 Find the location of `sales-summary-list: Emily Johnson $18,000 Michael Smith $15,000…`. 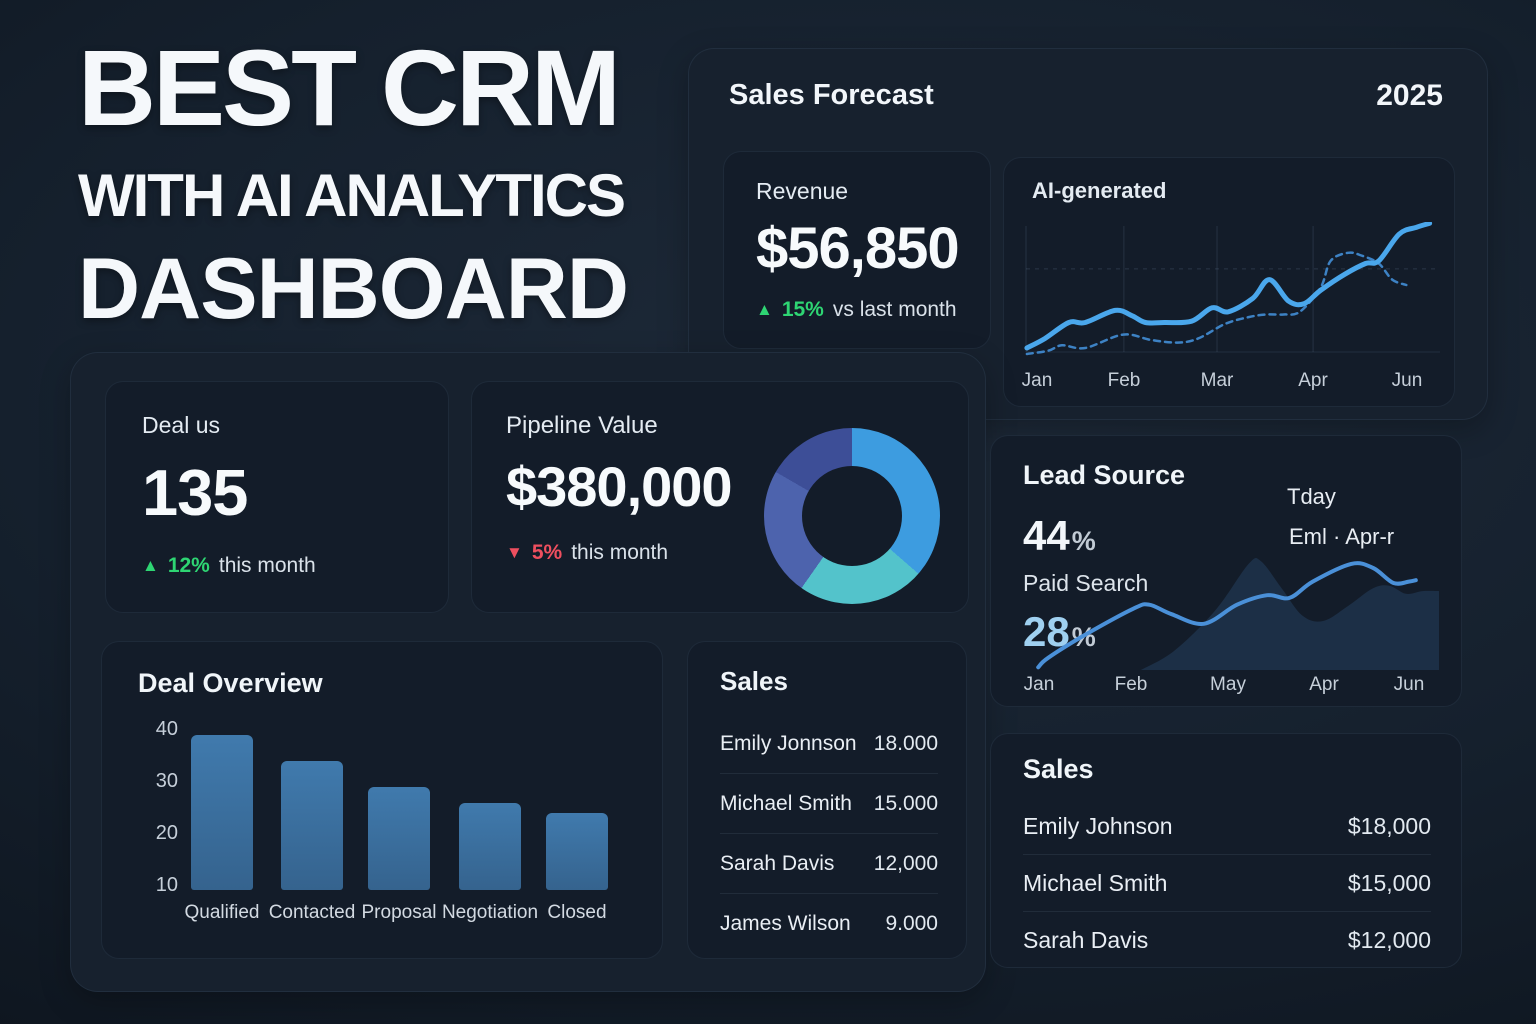

sales-summary-list: Emily Johnson $18,000 Michael Smith $15,000… is located at coordinates (1227, 883).